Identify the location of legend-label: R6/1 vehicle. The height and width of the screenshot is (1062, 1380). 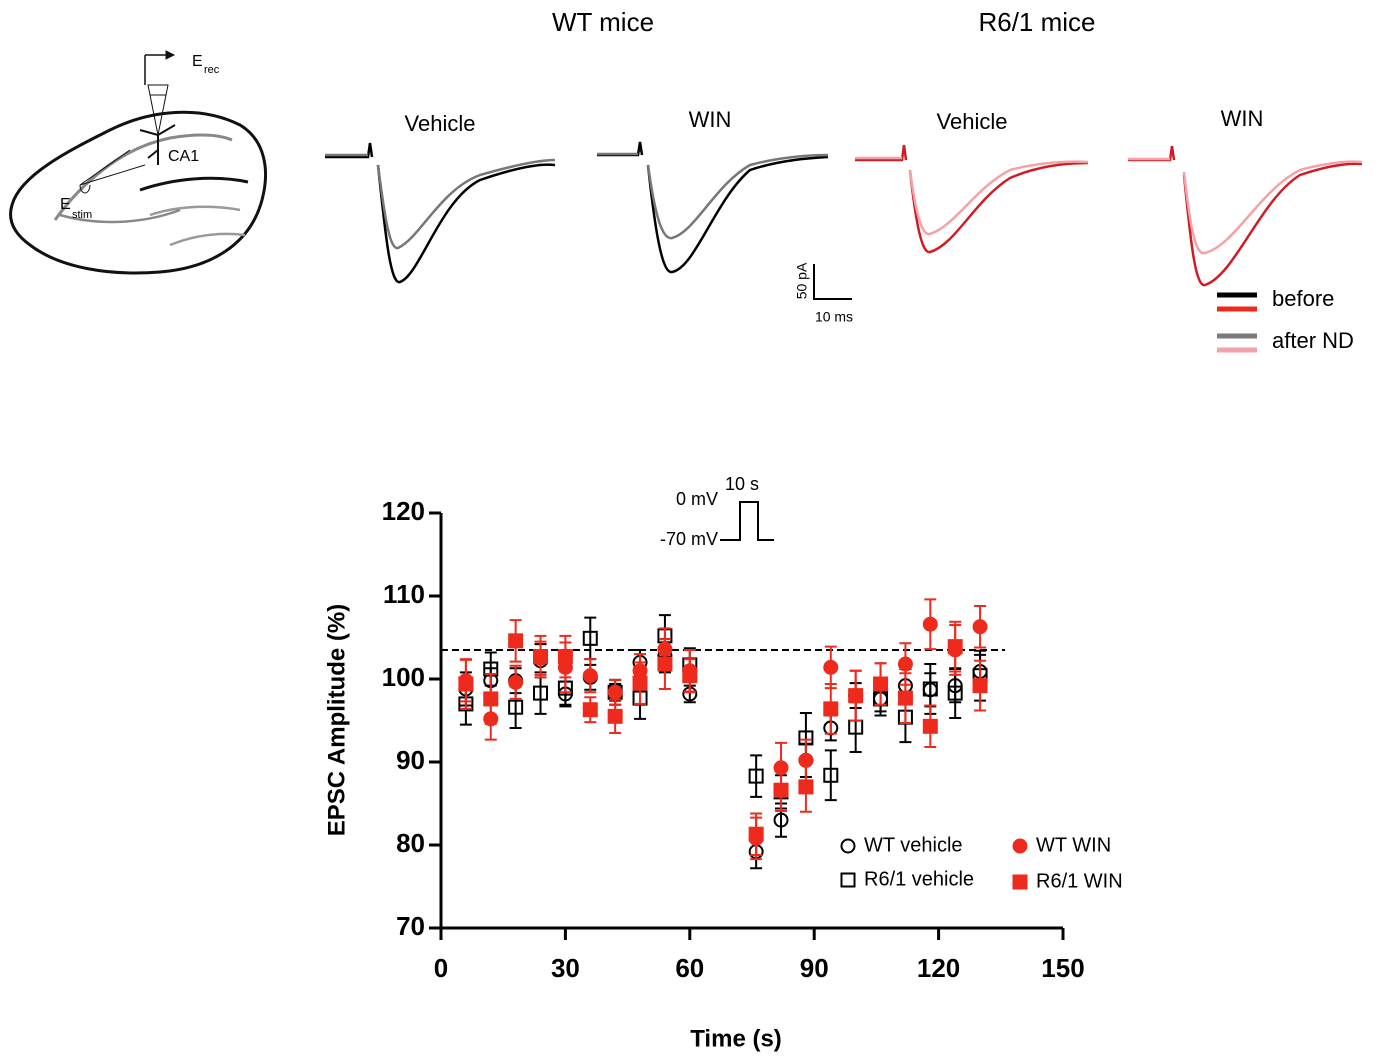
(919, 879).